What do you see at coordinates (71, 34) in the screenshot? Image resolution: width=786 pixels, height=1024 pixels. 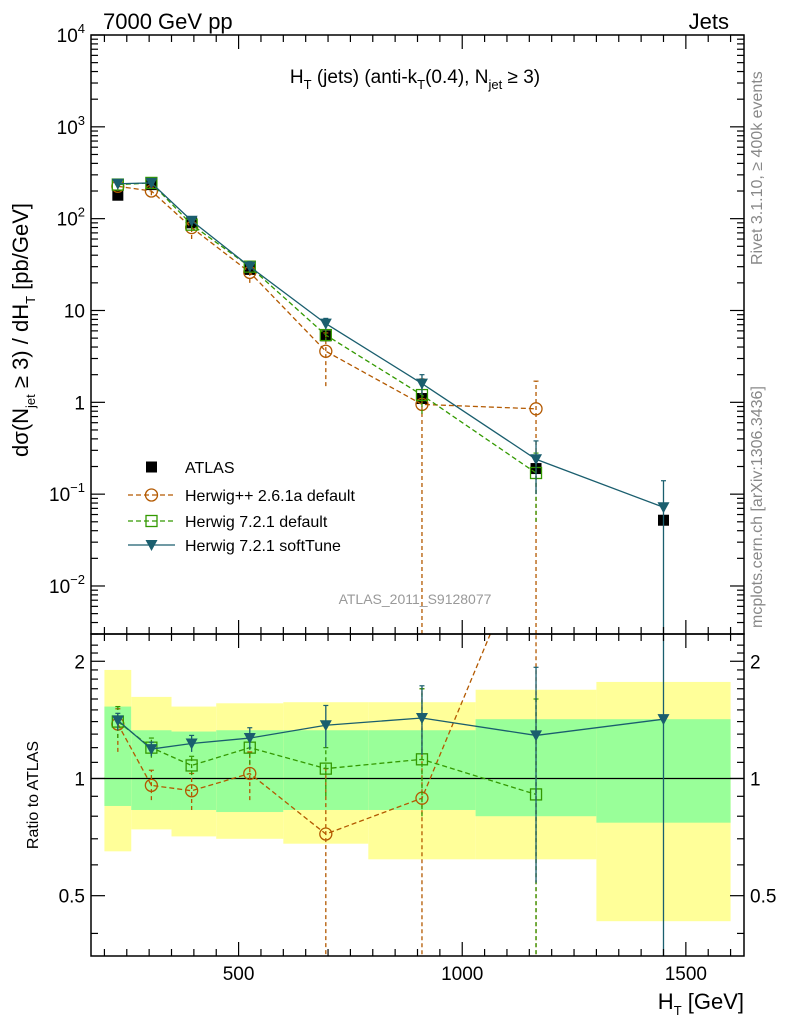 I see `main-y-tick-label: 10⁴` at bounding box center [71, 34].